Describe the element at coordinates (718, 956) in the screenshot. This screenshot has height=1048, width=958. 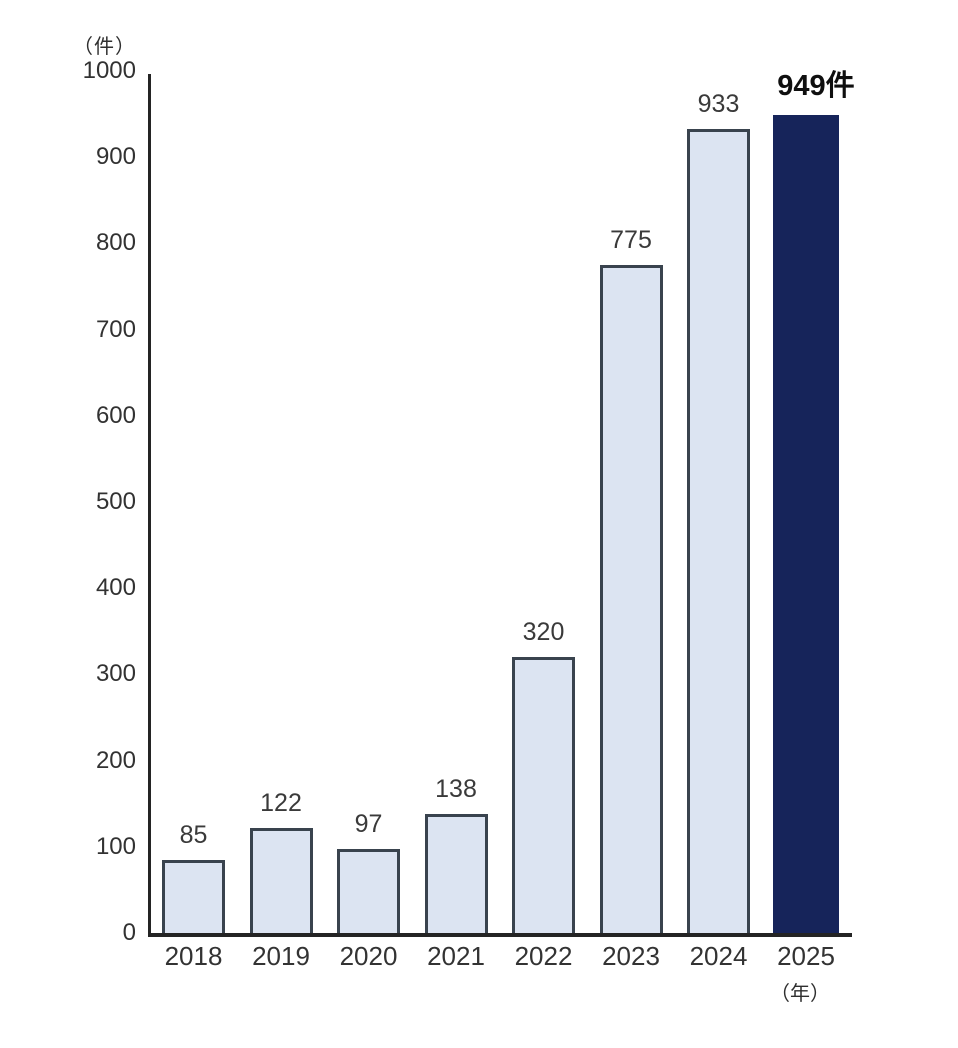
I see `x-tick-label: 2024` at that location.